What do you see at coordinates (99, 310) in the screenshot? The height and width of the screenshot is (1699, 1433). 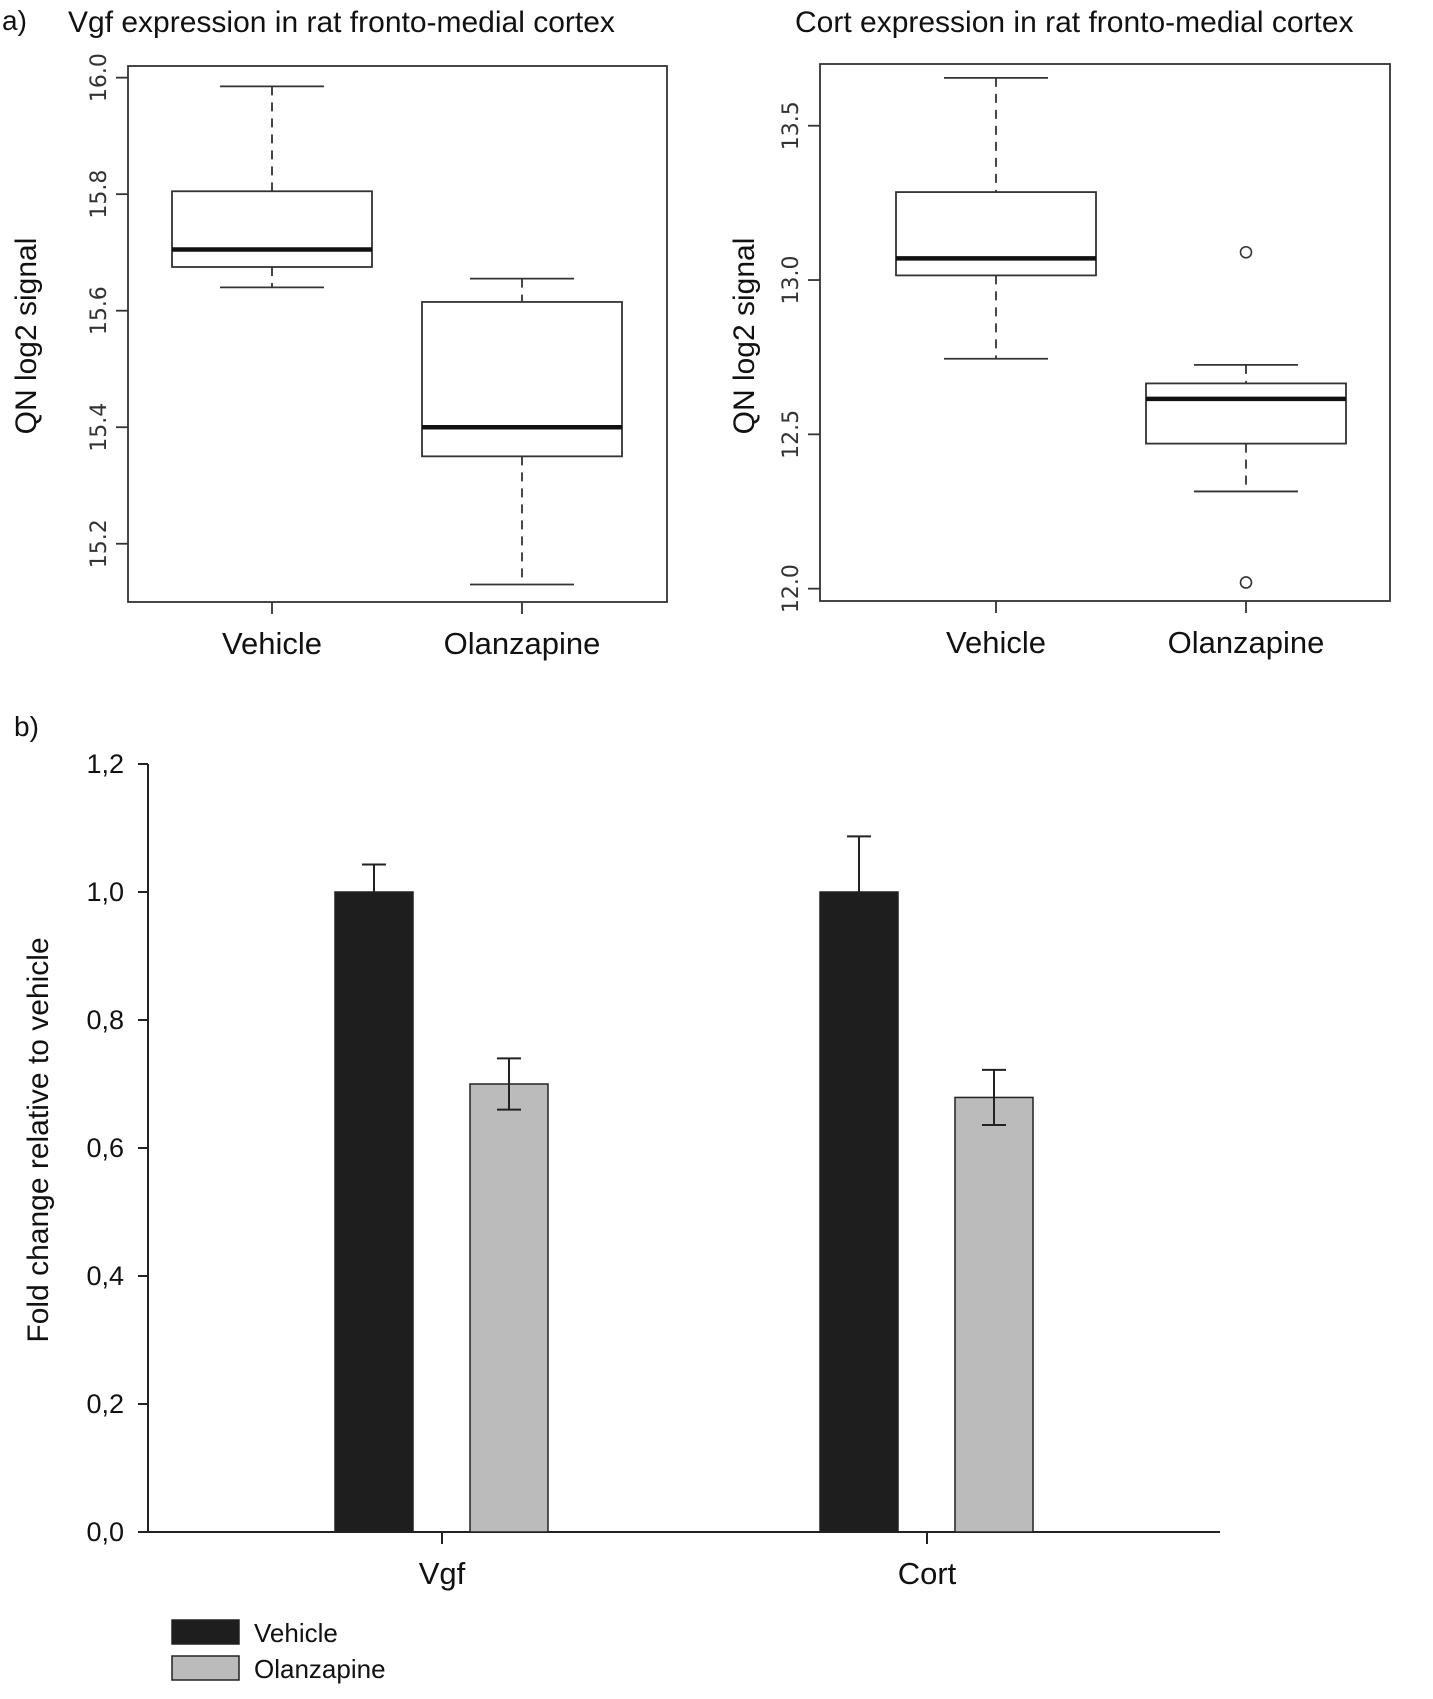 I see `y-tick-label: 15.6` at bounding box center [99, 310].